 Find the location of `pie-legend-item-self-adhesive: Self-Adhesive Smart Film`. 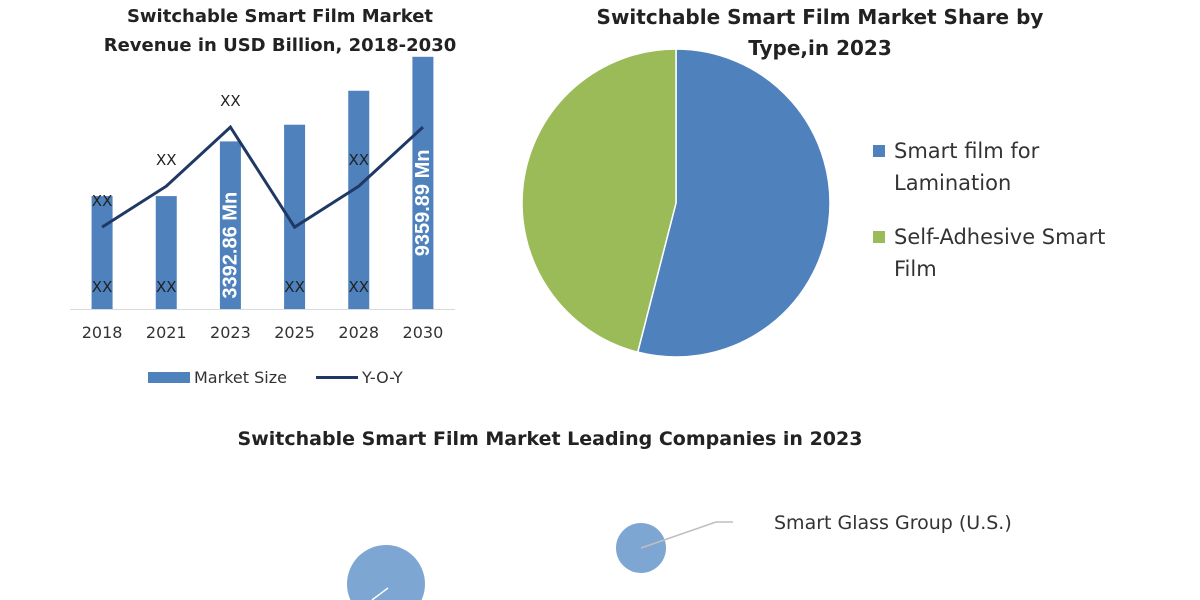

pie-legend-item-self-adhesive: Self-Adhesive Smart Film is located at coordinates (998, 253).